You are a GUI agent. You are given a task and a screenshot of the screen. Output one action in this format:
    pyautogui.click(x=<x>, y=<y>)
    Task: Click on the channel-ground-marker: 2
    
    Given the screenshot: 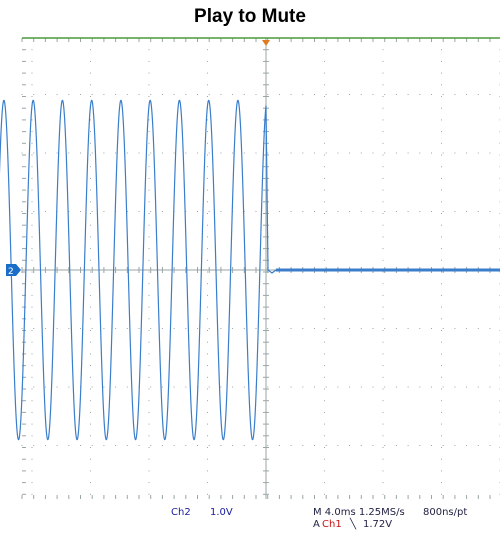 What is the action you would take?
    pyautogui.click(x=13, y=270)
    